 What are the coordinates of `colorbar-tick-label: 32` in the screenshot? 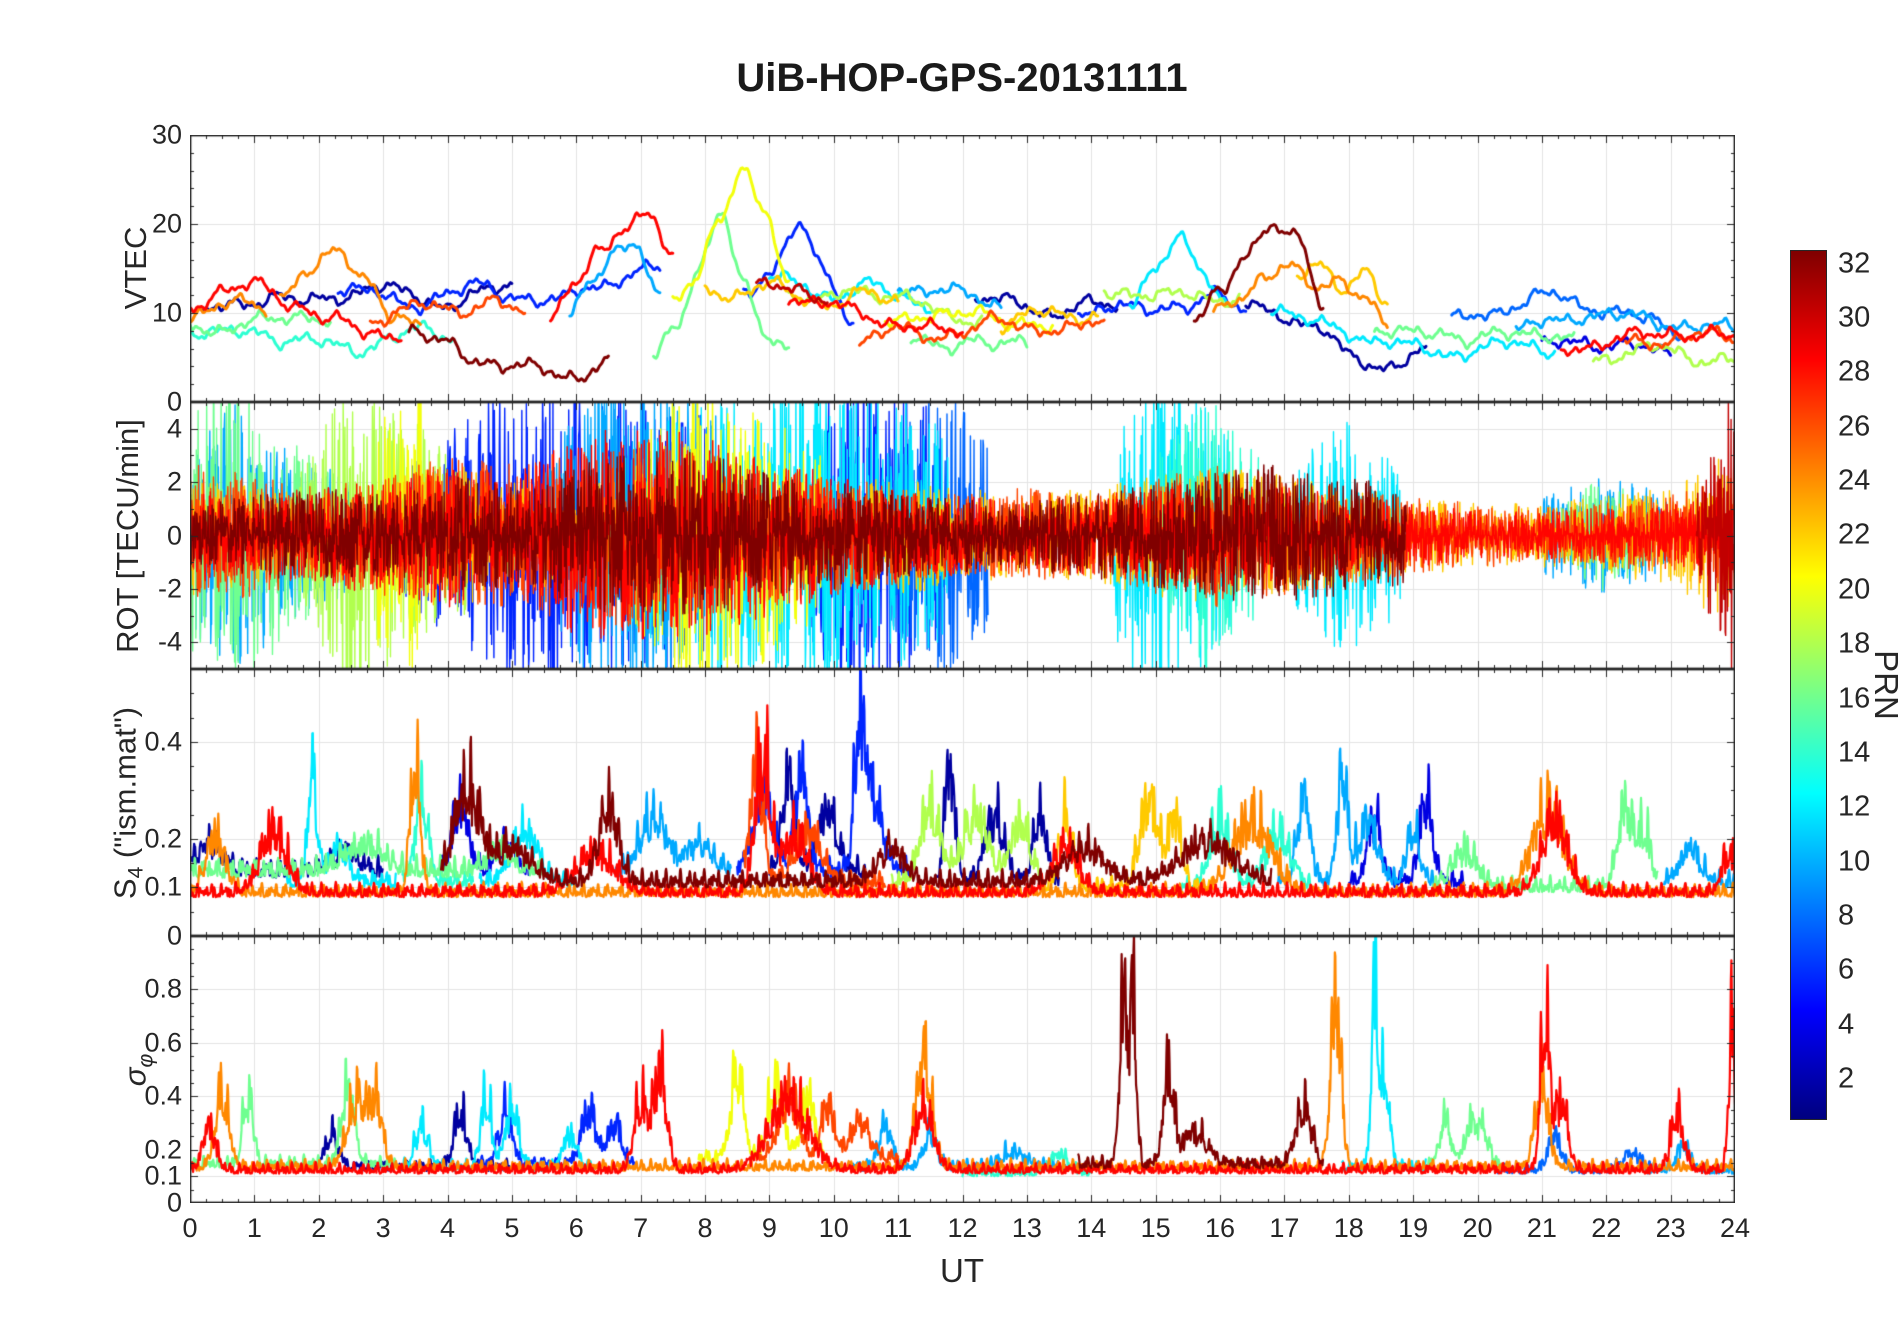 It's located at (1854, 263).